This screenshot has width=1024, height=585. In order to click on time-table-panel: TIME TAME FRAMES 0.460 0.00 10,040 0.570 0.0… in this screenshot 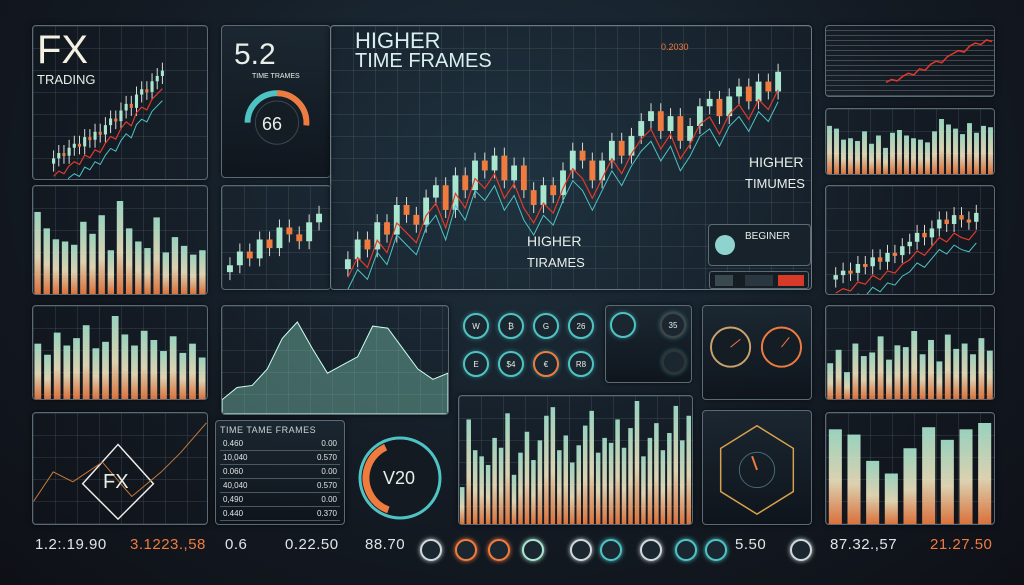, I will do `click(280, 472)`.